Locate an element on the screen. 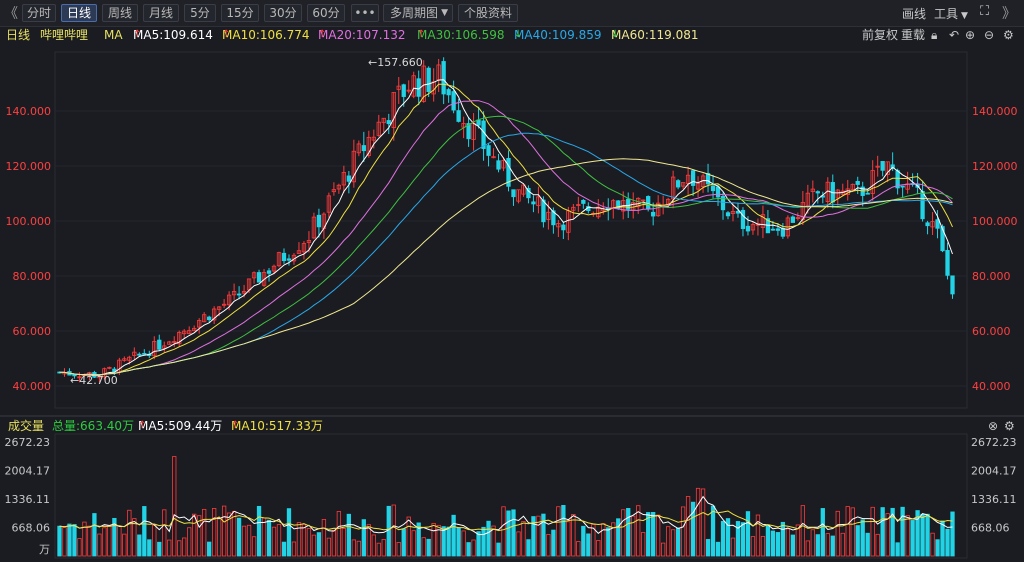 Image resolution: width=1024 pixels, height=562 pixels. draw-line-button: 画线 is located at coordinates (914, 14).